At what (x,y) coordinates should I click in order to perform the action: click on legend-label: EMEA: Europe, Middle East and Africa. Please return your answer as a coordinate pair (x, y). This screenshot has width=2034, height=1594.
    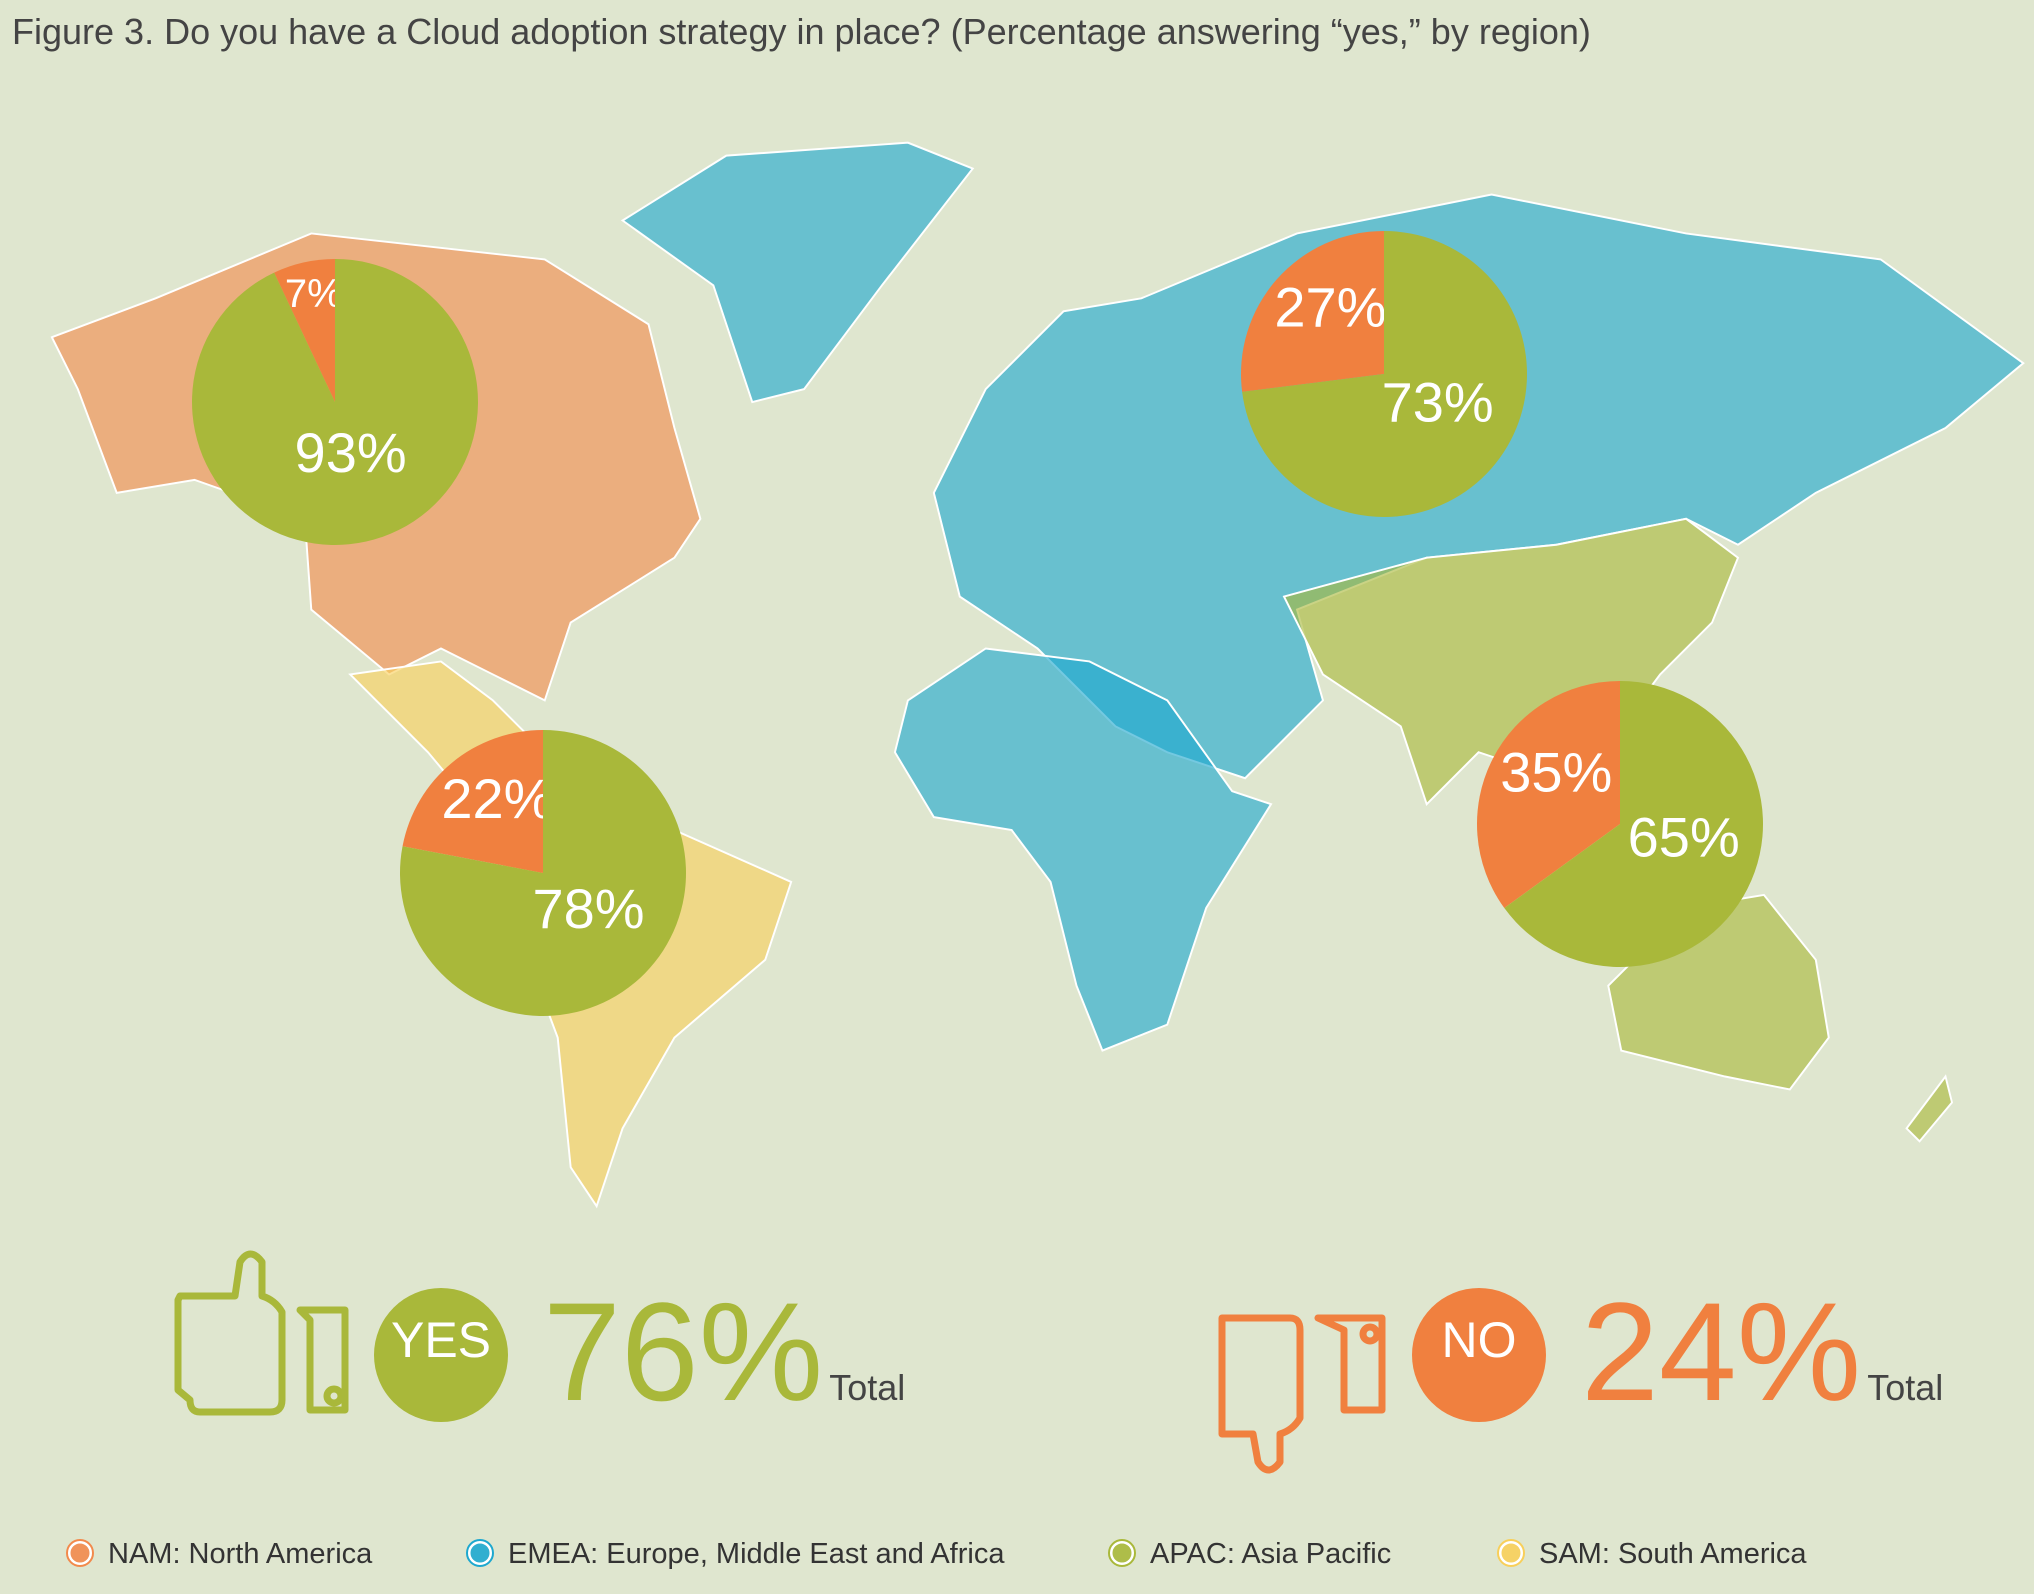
    Looking at the image, I should click on (756, 1554).